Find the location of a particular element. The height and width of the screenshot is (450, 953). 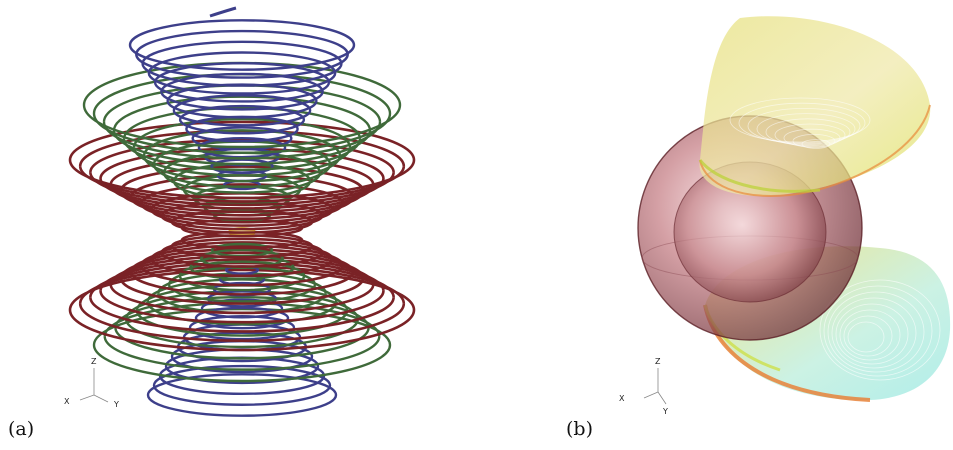

panel-label-a: (a) is located at coordinates (21, 429).